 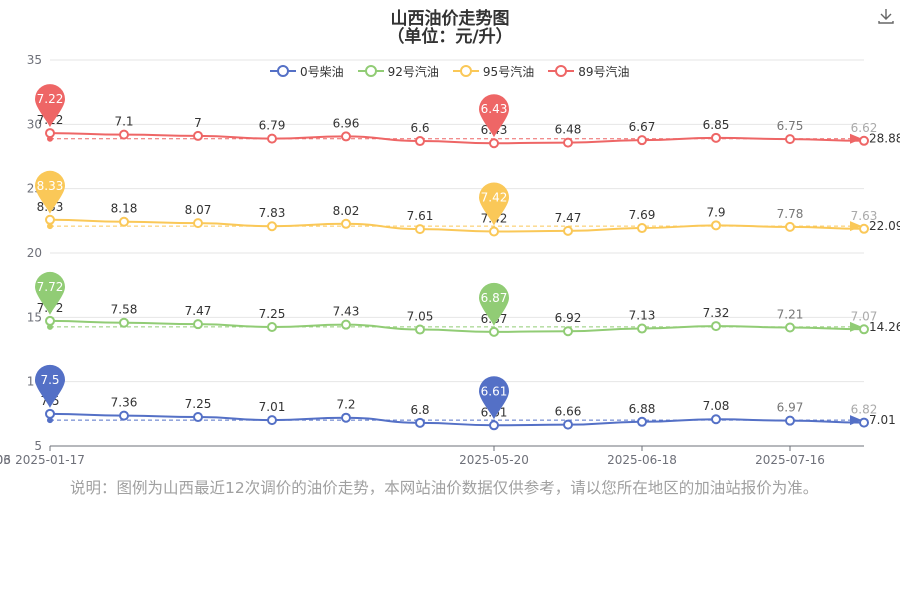 What do you see at coordinates (49, 380) in the screenshot?
I see `marker-pin-label: 7.5` at bounding box center [49, 380].